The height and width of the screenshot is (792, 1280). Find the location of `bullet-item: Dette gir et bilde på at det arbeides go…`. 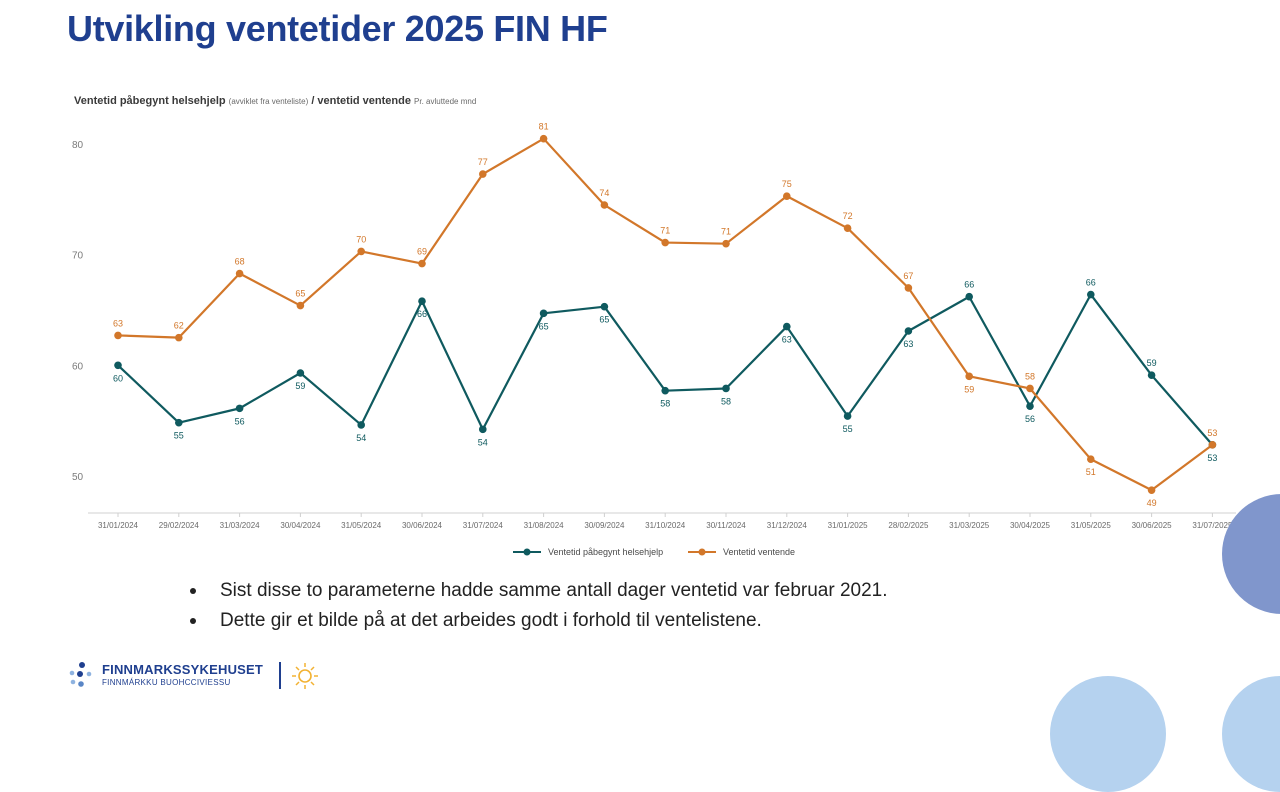

bullet-item: Dette gir et bilde på at det arbeides go… is located at coordinates (539, 621).